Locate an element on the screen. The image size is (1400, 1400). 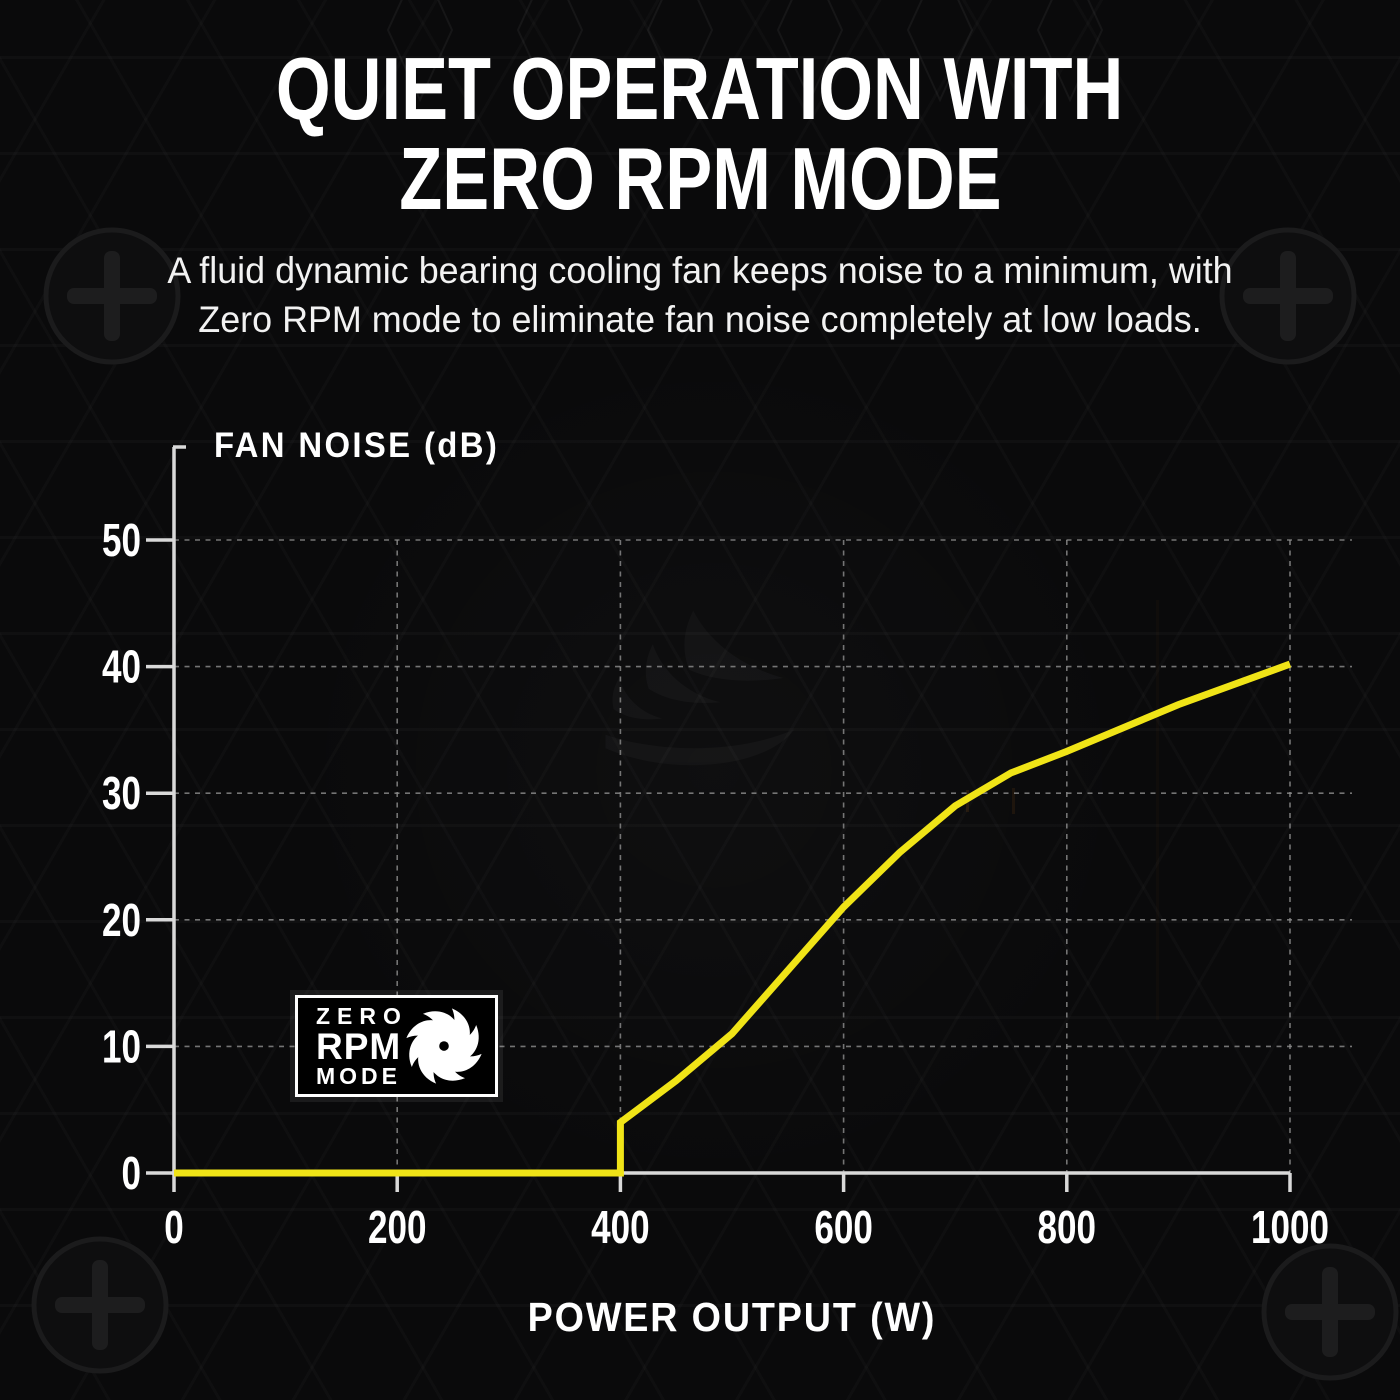
x-tick-label: 1000 is located at coordinates (1290, 1227).